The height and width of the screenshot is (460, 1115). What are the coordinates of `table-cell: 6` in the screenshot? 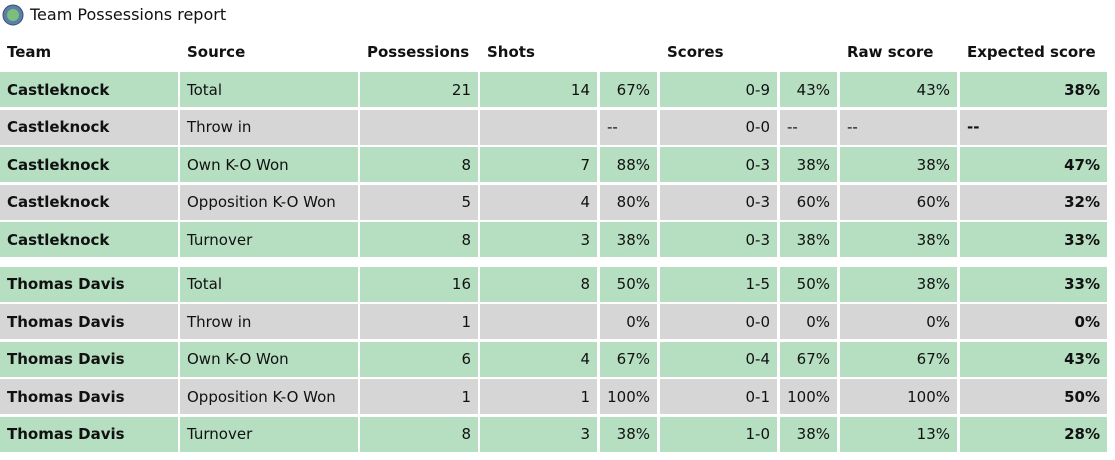 It's located at (419, 359).